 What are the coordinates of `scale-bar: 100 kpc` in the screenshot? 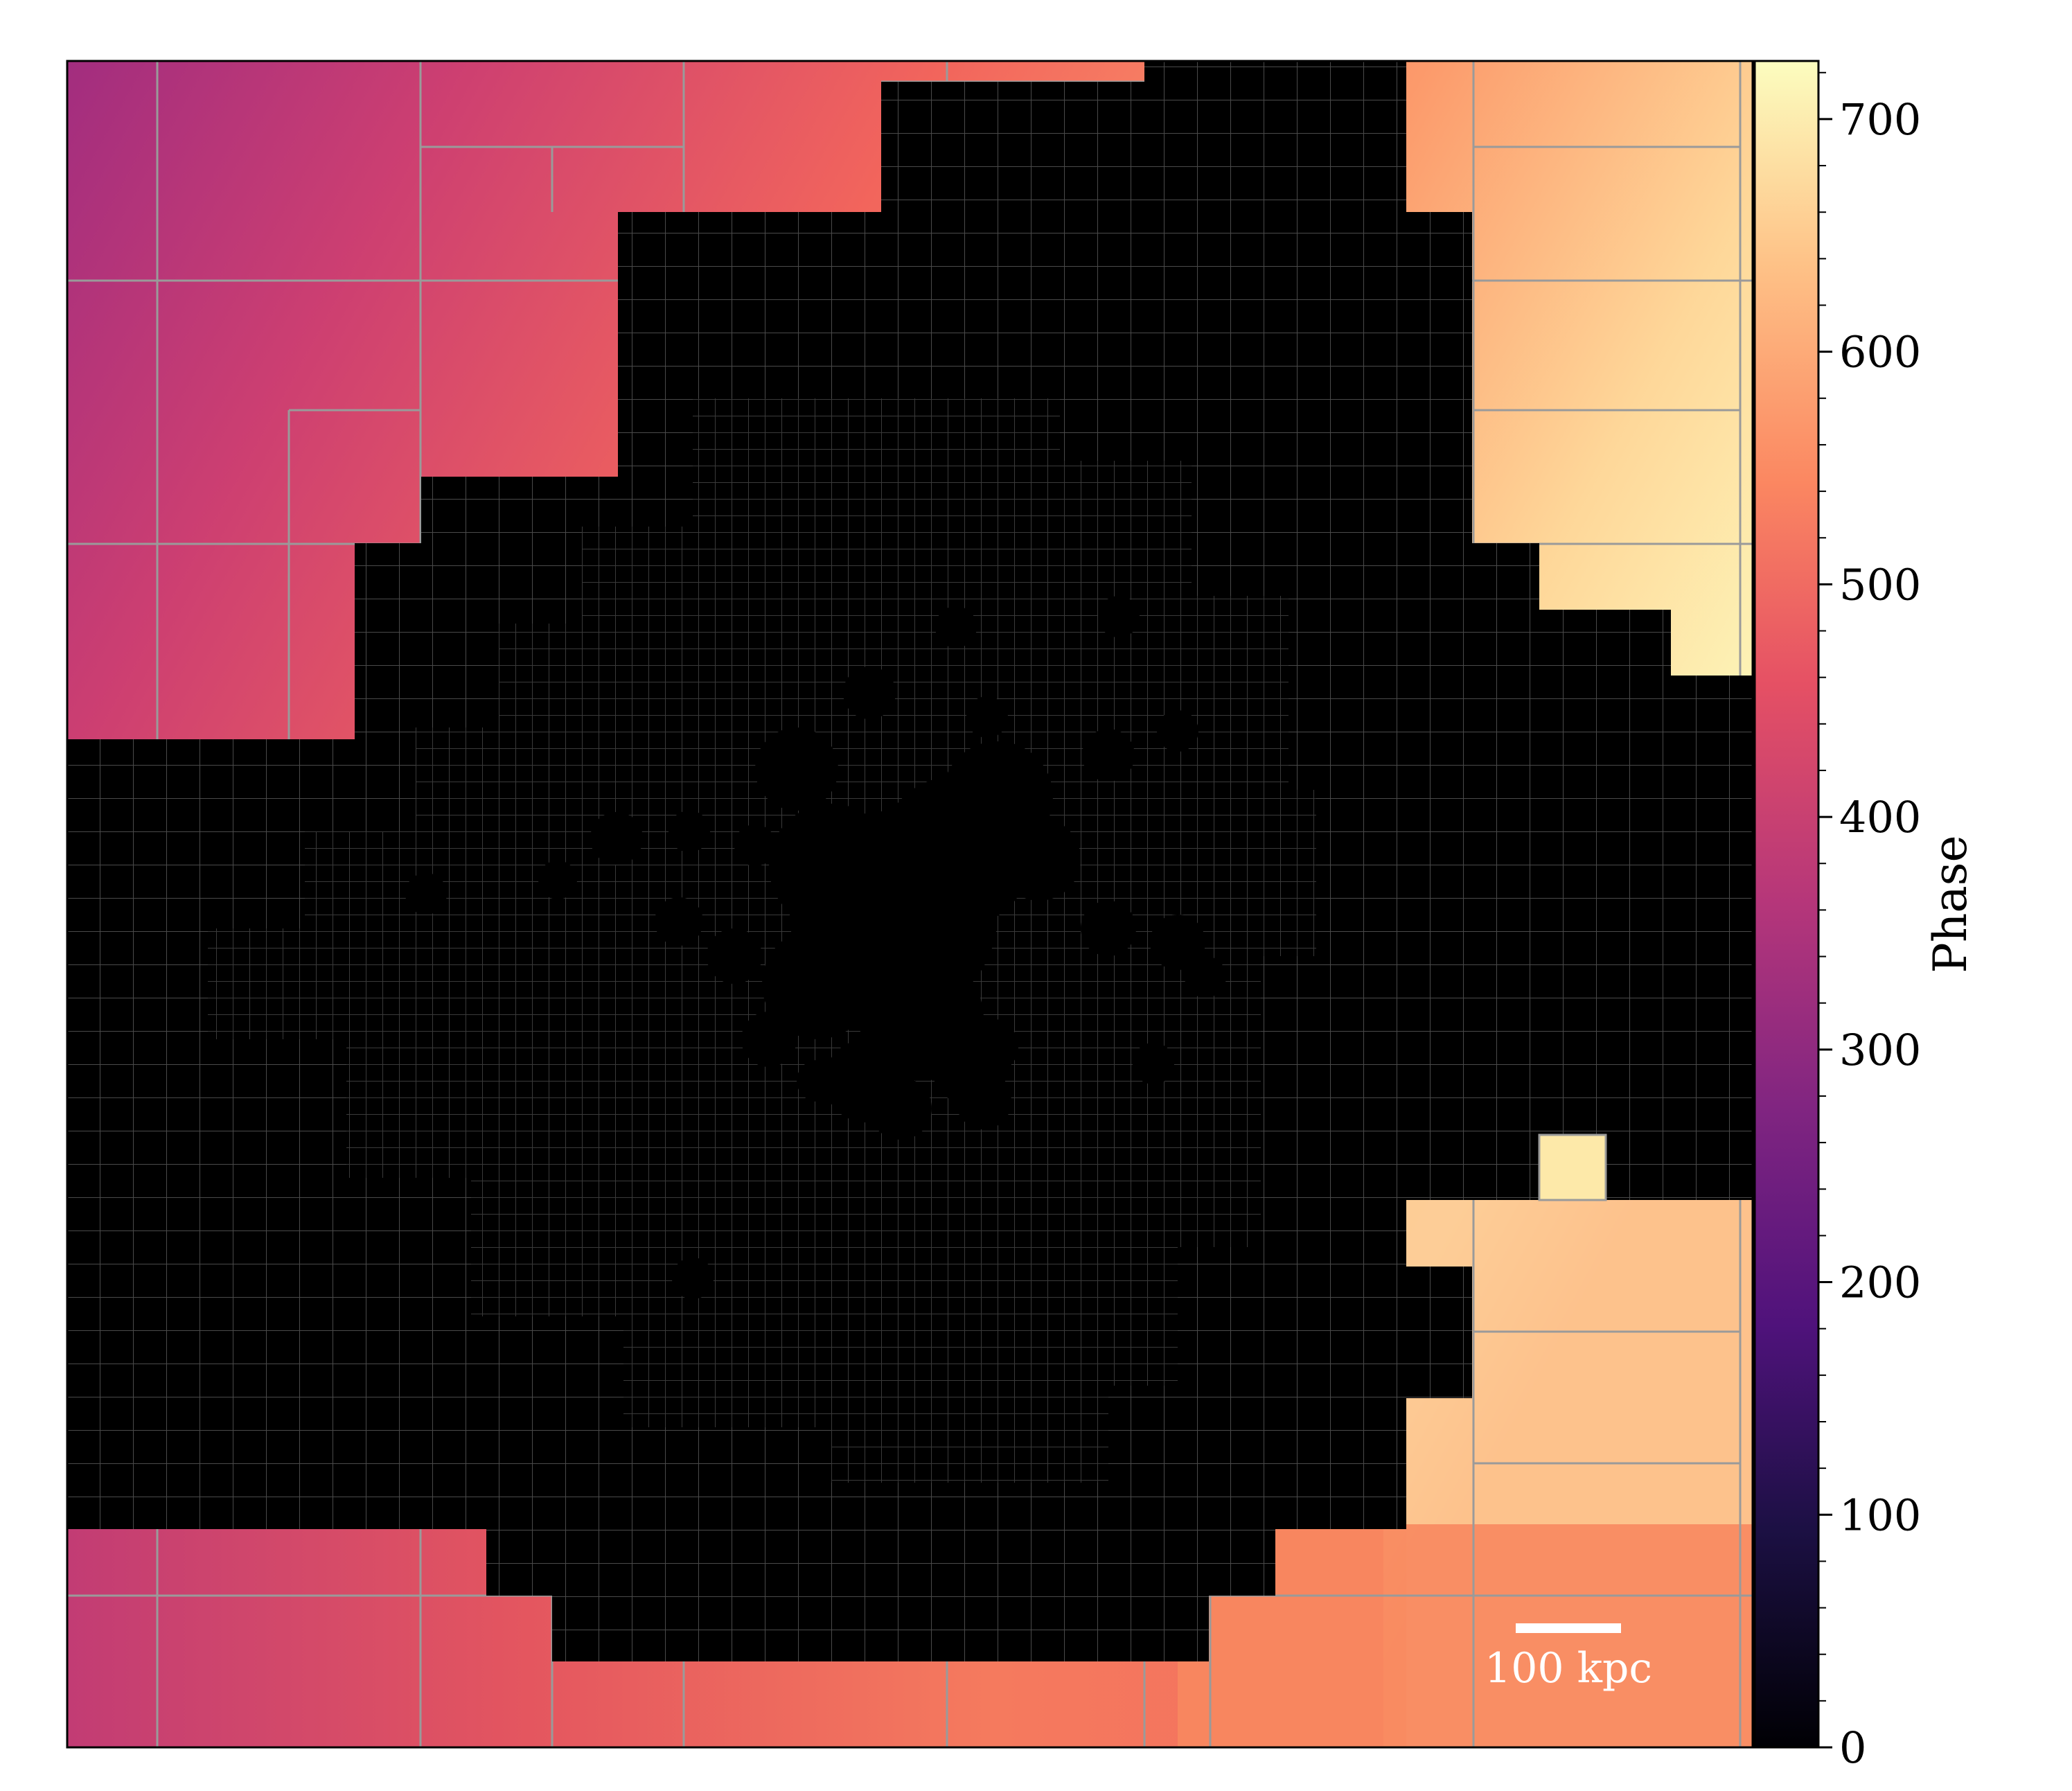 It's located at (1569, 1658).